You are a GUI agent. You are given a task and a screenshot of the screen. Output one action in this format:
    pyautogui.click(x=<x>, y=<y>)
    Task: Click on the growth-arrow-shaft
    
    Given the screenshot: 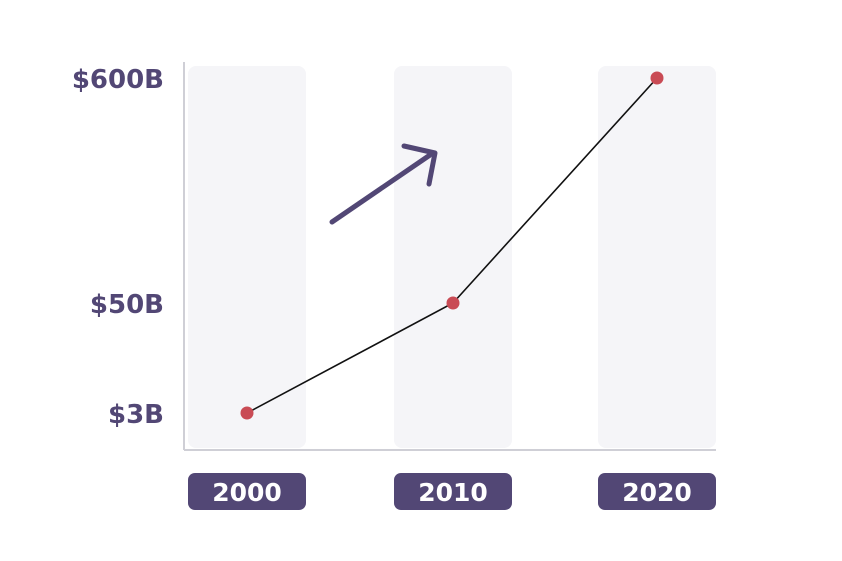 What is the action you would take?
    pyautogui.click(x=381, y=188)
    